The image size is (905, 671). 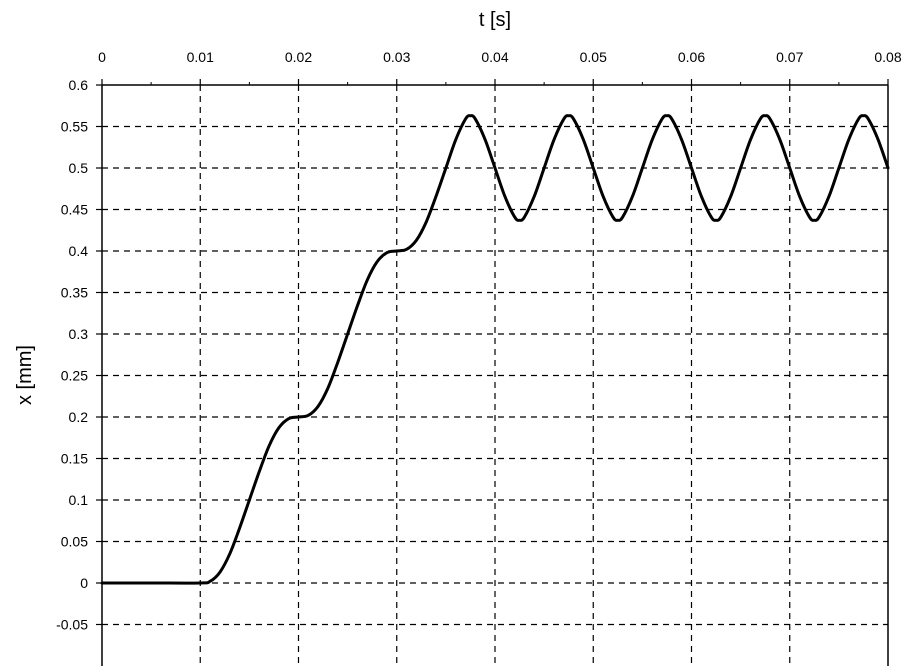 What do you see at coordinates (200, 57) in the screenshot?
I see `x-tick-label: 0.01` at bounding box center [200, 57].